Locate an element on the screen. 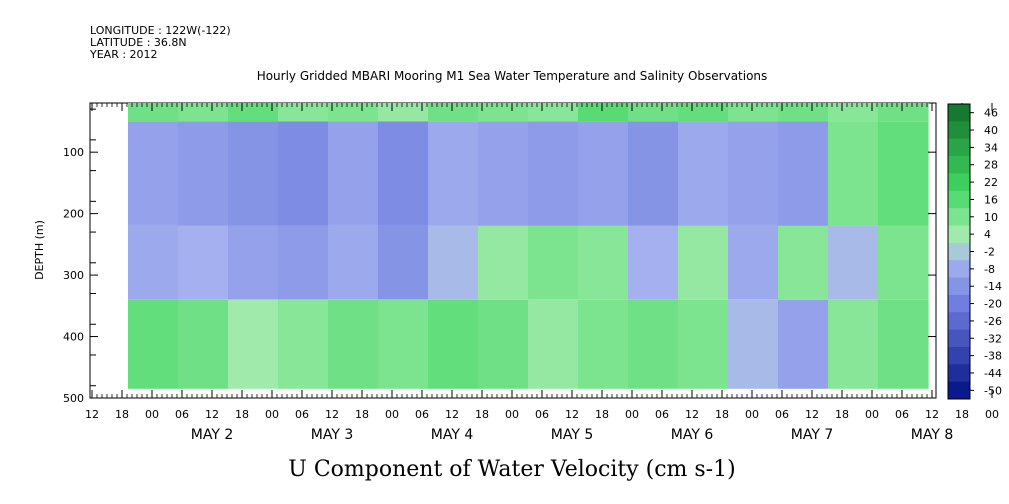  x-day-label: MAY 5 is located at coordinates (572, 435).